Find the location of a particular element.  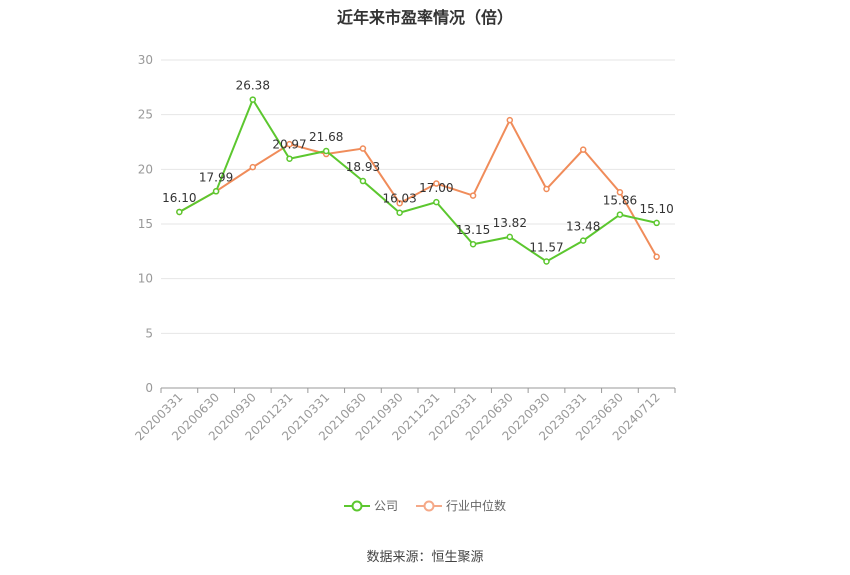

company-data-label: 26.38 is located at coordinates (253, 86).